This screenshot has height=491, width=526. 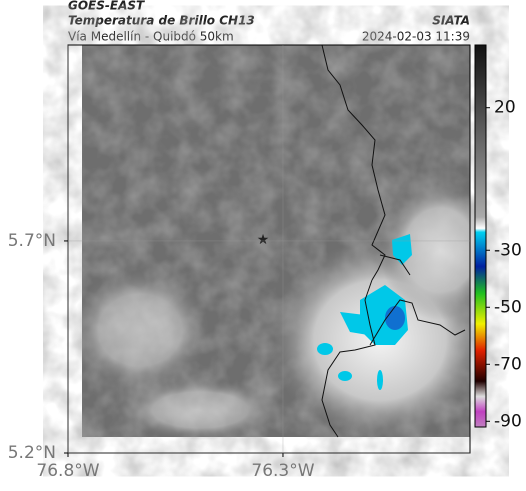 What do you see at coordinates (263, 240) in the screenshot?
I see `location-star: ★` at bounding box center [263, 240].